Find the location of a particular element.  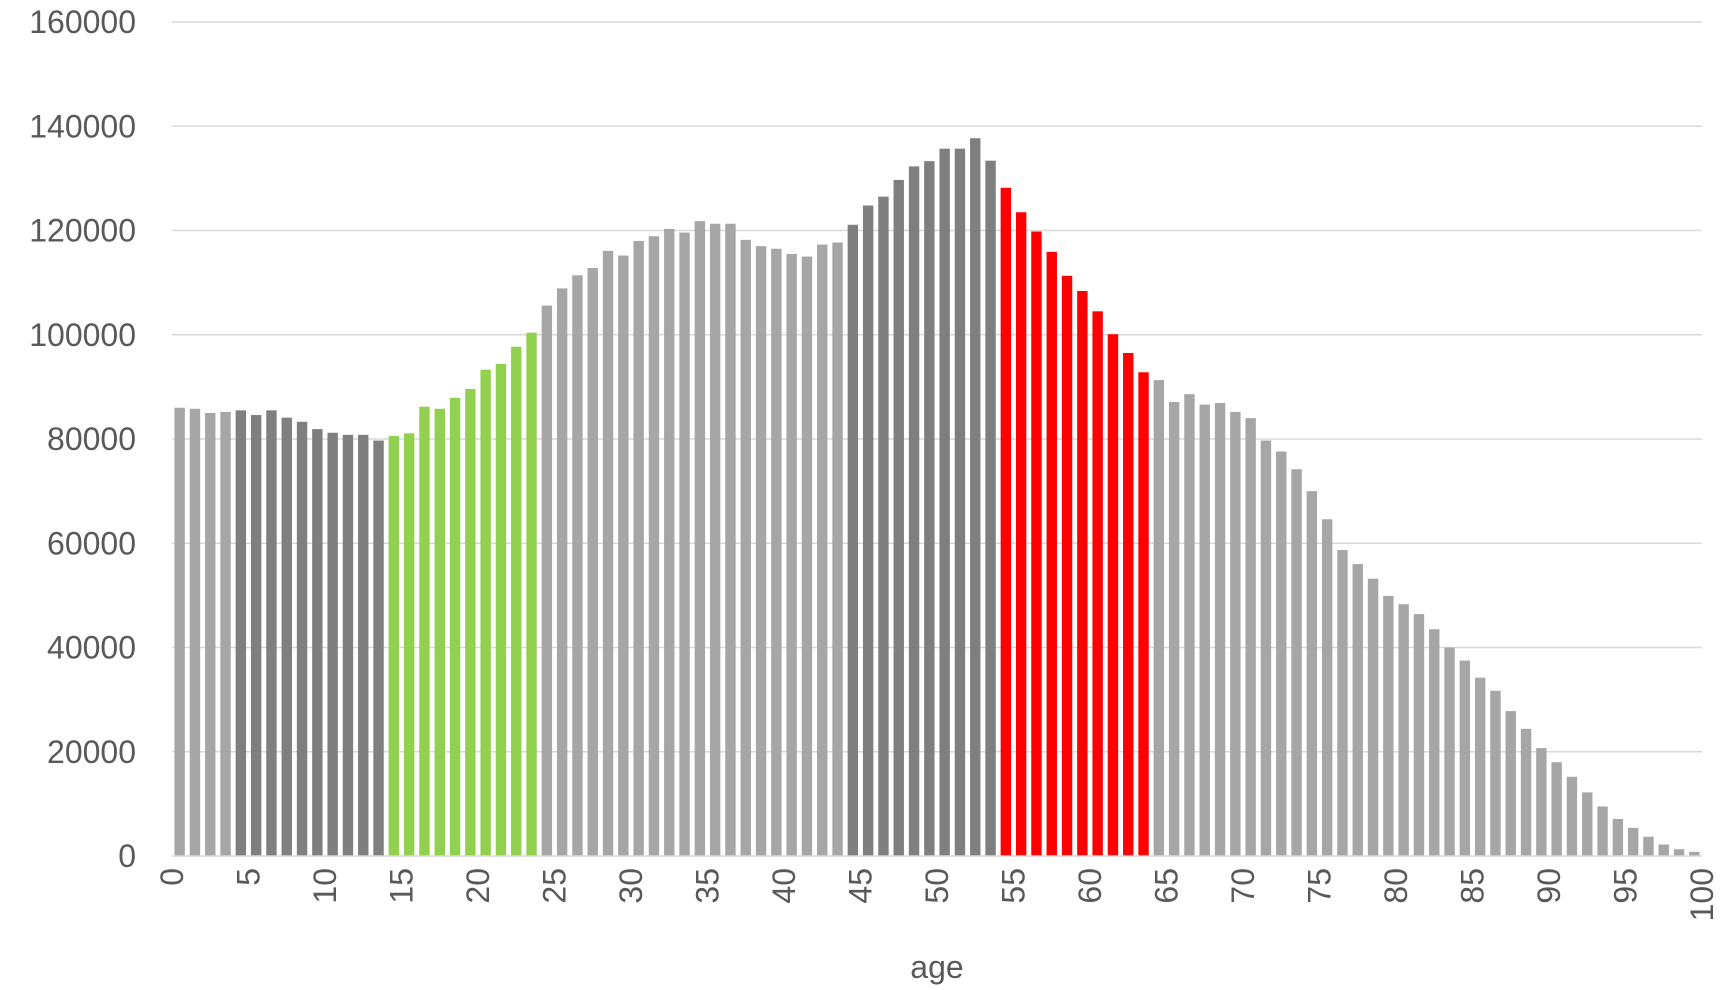

x-tick-label: 60 is located at coordinates (1090, 886).